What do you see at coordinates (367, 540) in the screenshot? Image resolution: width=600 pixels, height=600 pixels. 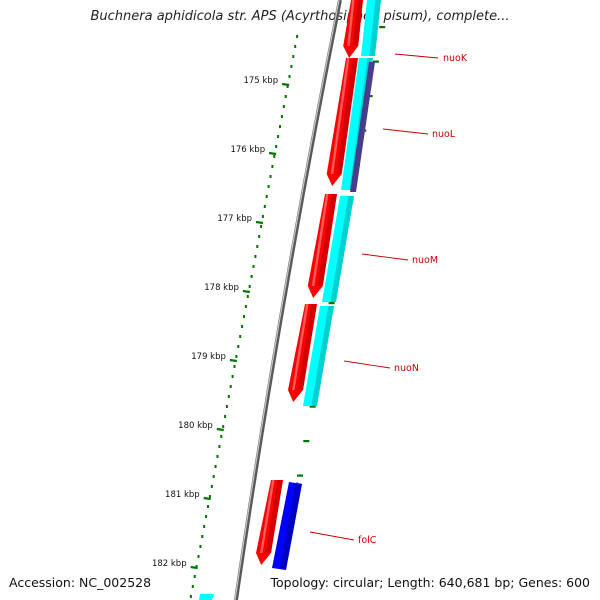 I see `gene-label-folC: folC` at bounding box center [367, 540].